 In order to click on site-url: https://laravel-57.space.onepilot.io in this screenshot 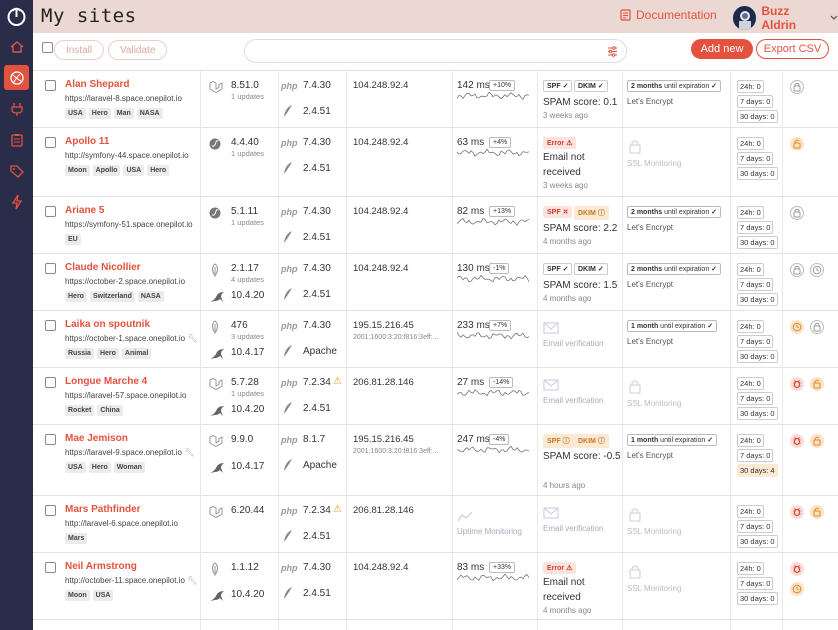, I will do `click(125, 395)`.